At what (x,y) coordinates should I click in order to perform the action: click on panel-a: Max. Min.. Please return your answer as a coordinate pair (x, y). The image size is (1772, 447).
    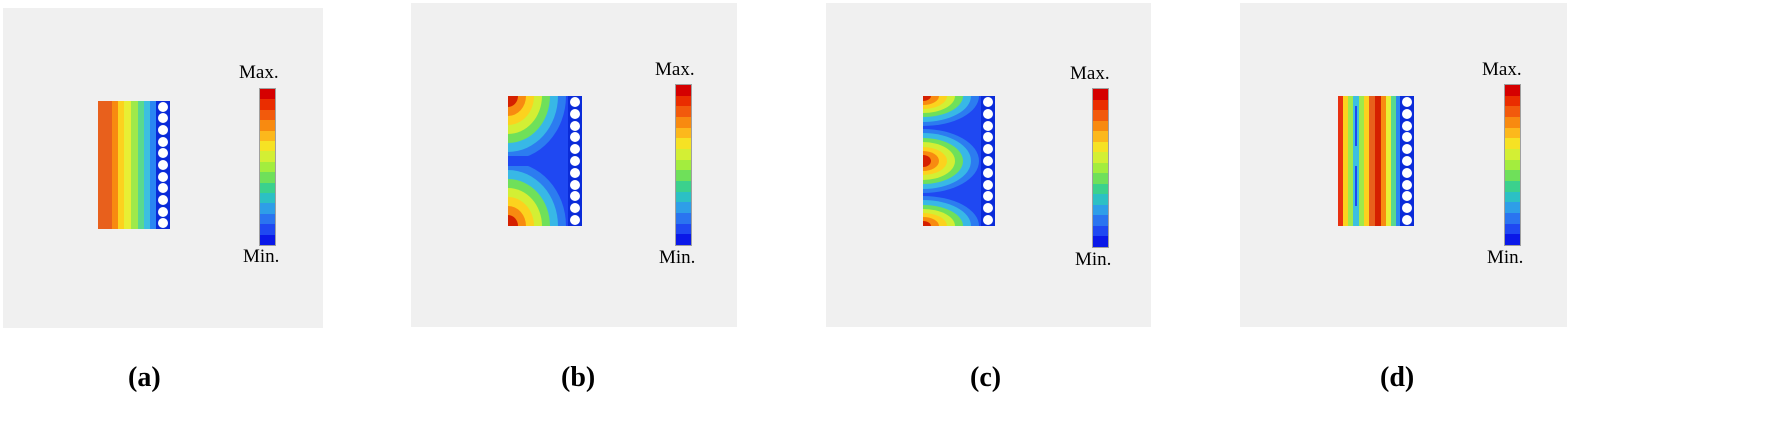
    Looking at the image, I should click on (163, 168).